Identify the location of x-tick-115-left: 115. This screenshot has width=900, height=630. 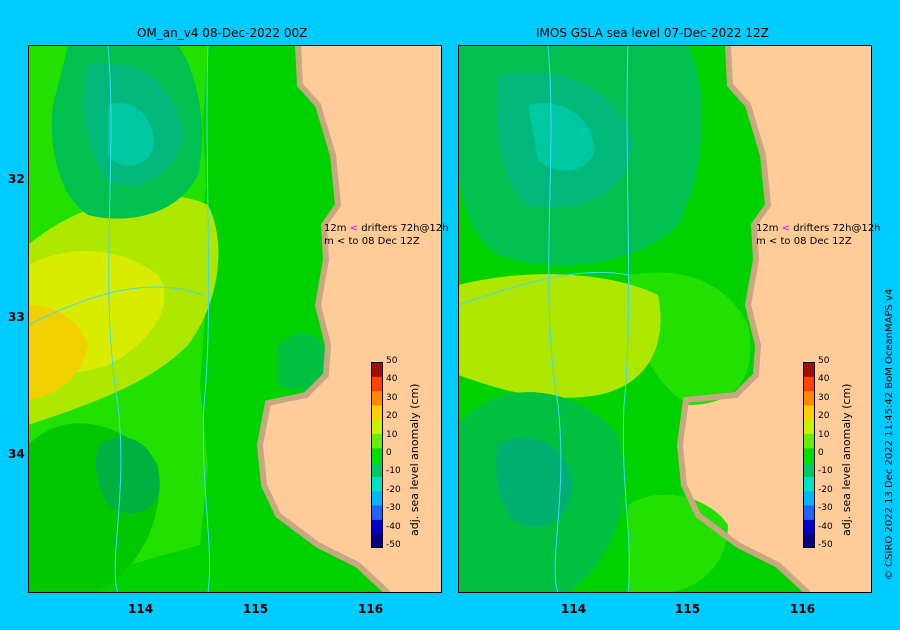
(256, 609).